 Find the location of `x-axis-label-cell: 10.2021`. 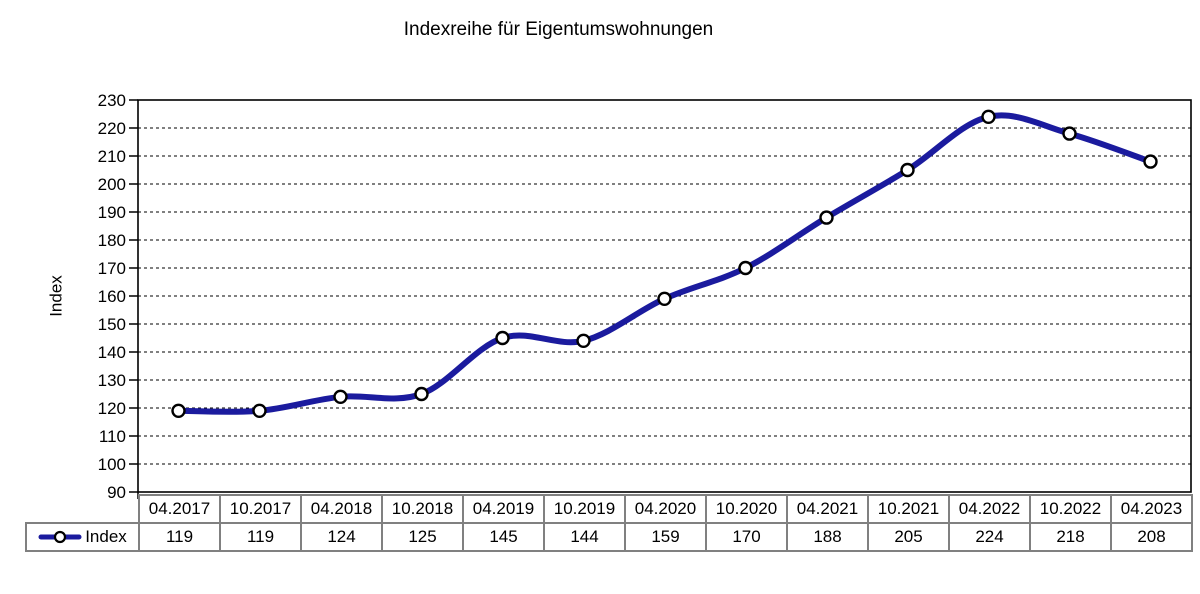

x-axis-label-cell: 10.2021 is located at coordinates (908, 509).